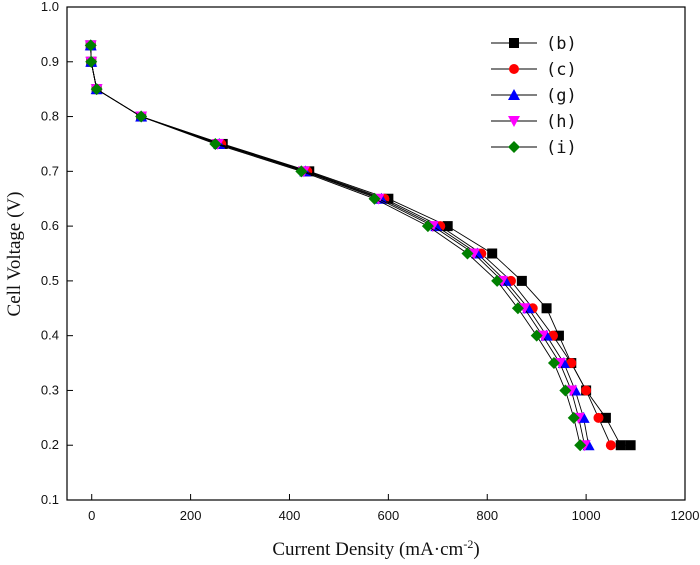 The image size is (700, 565). What do you see at coordinates (50, 499) in the screenshot?
I see `y-tick-label: 0.1` at bounding box center [50, 499].